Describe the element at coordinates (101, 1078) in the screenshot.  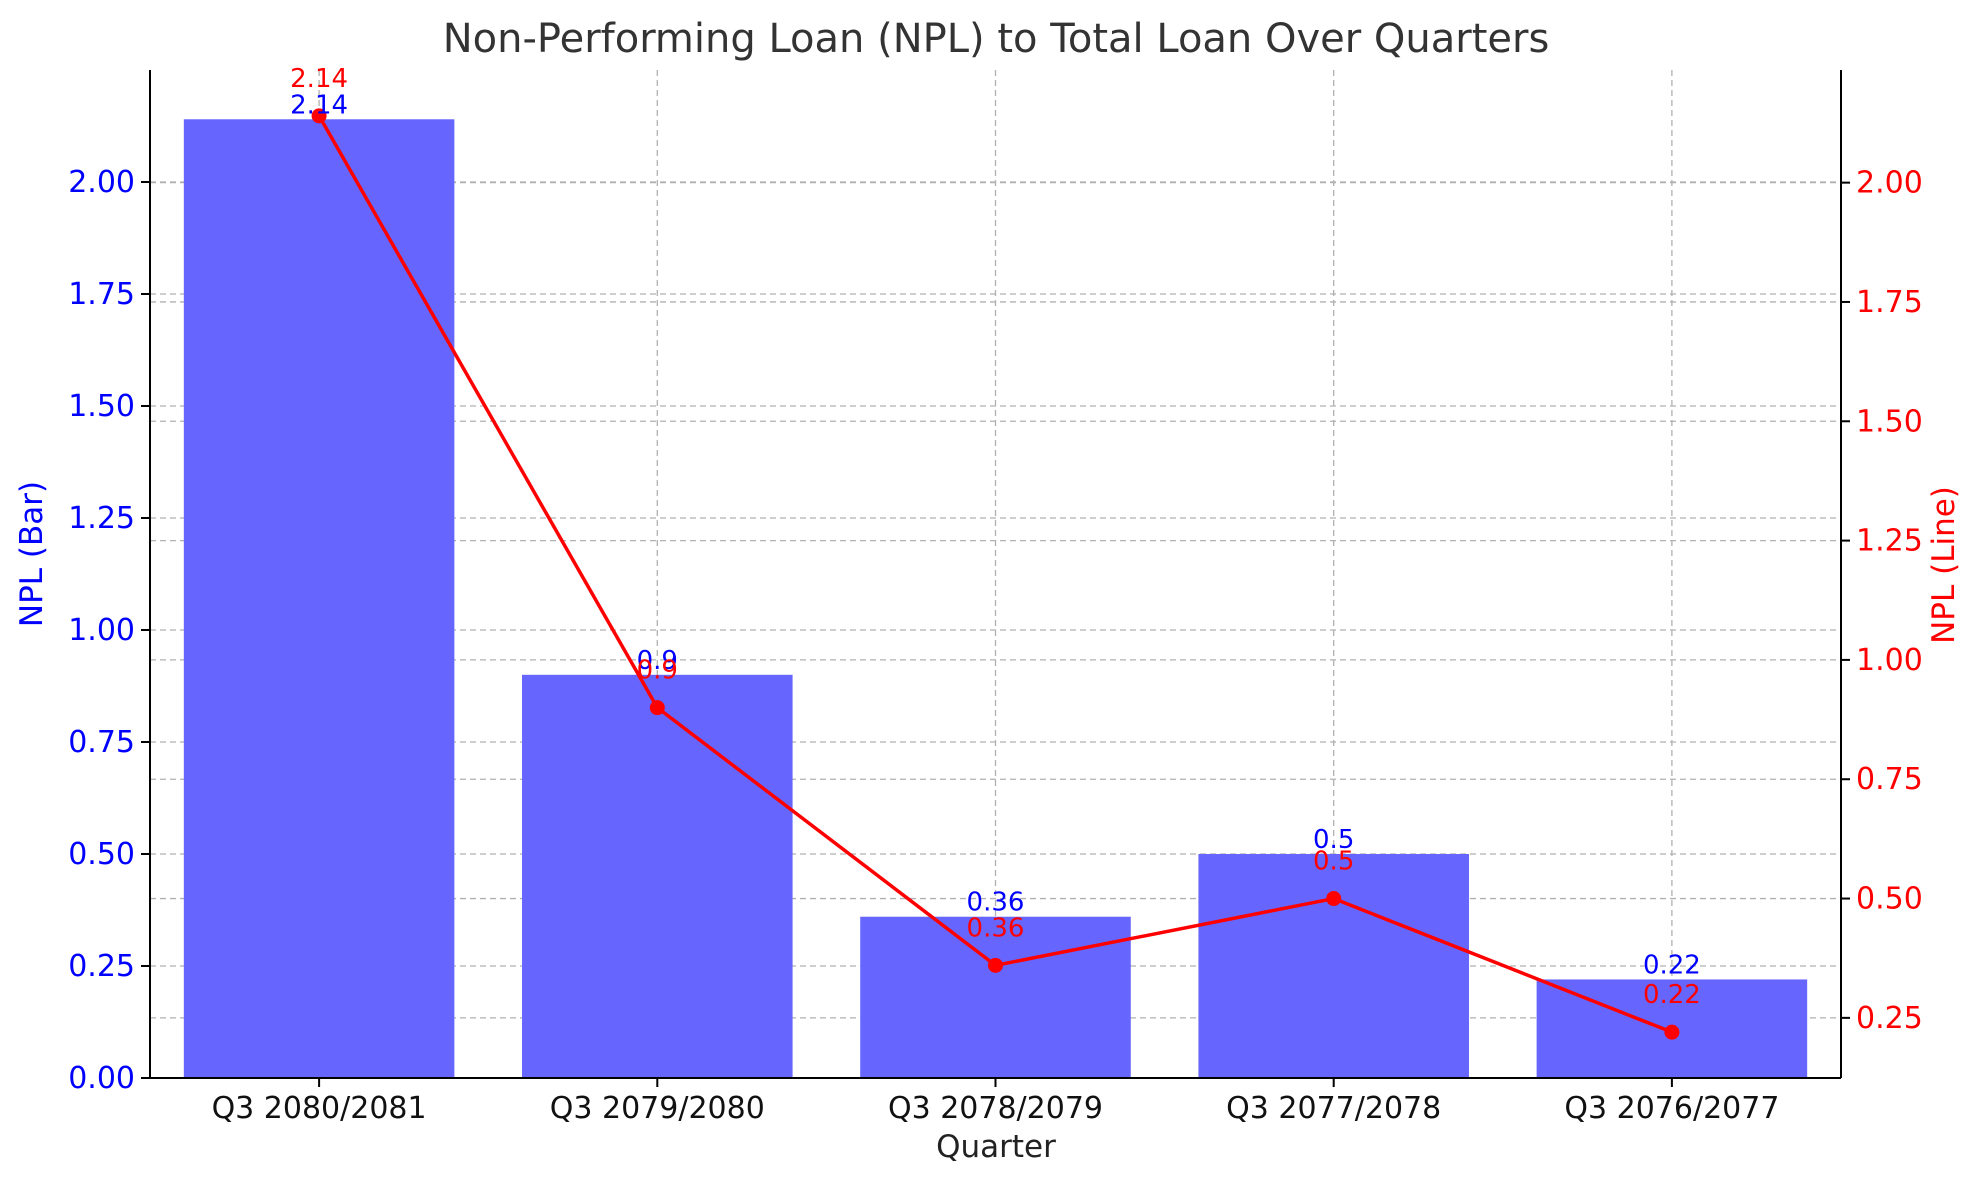
I see `left-tick-label: 0.00` at that location.